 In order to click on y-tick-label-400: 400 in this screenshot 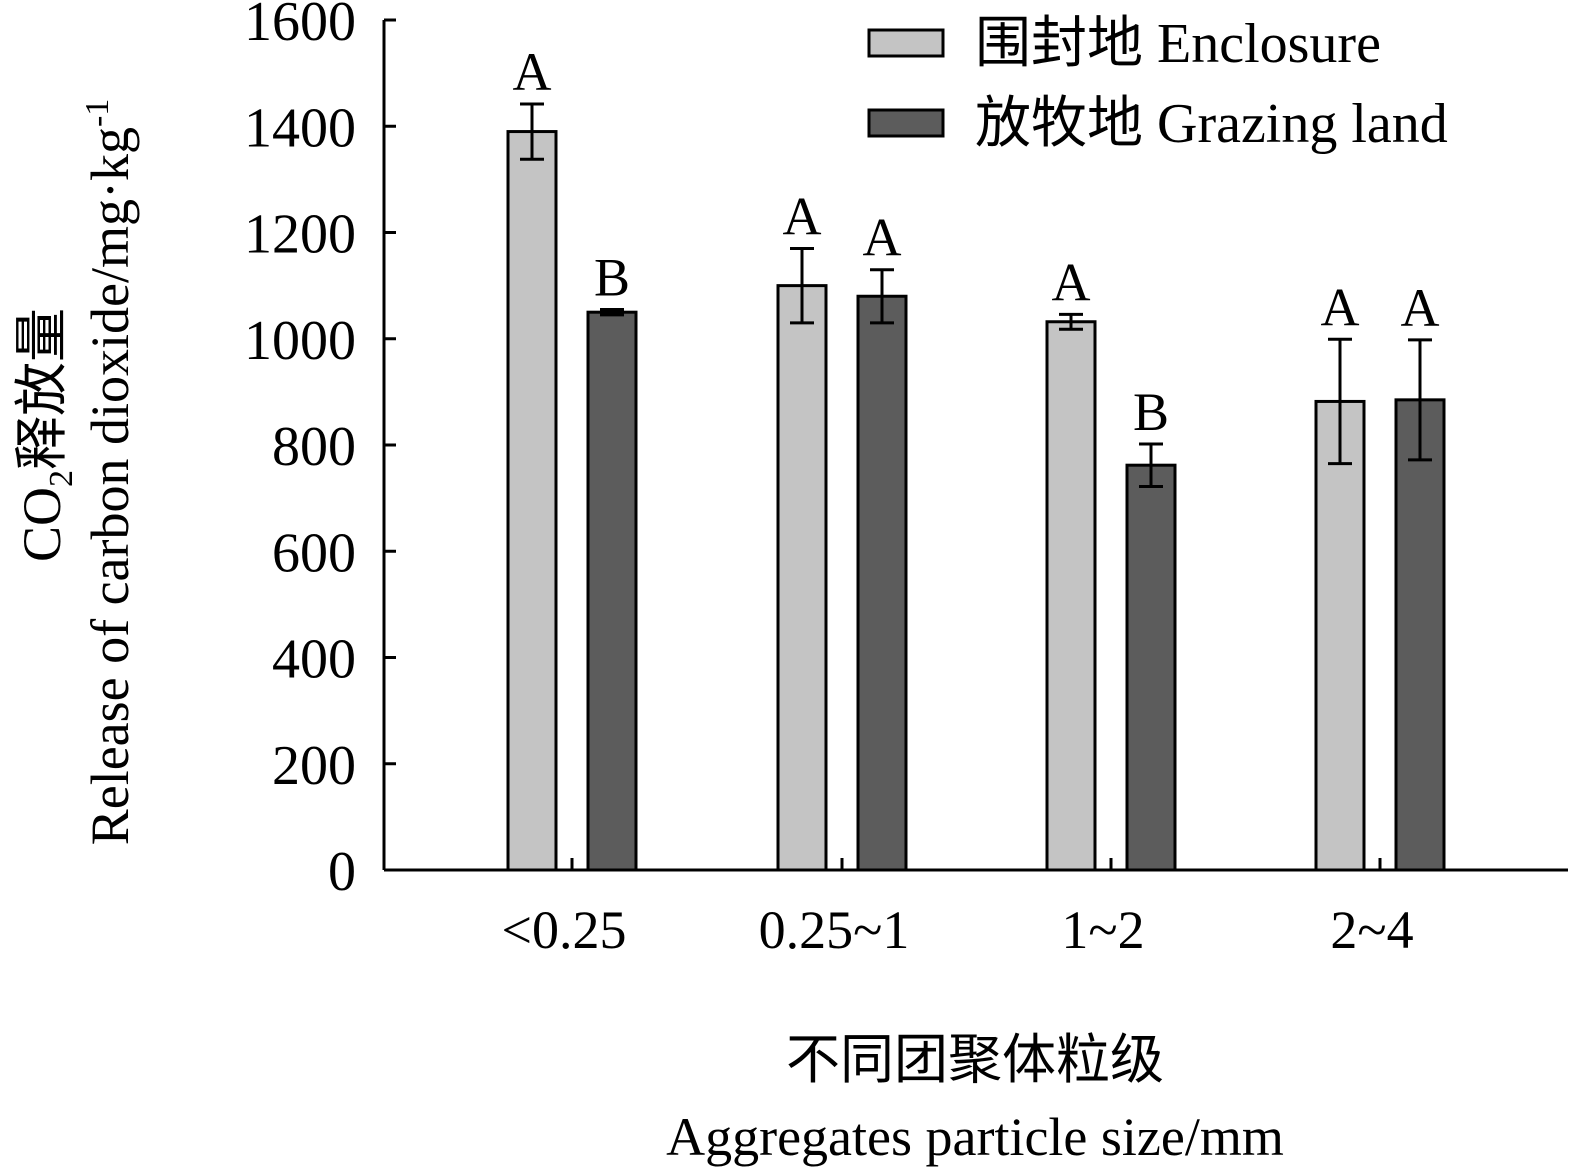, I will do `click(314, 660)`.